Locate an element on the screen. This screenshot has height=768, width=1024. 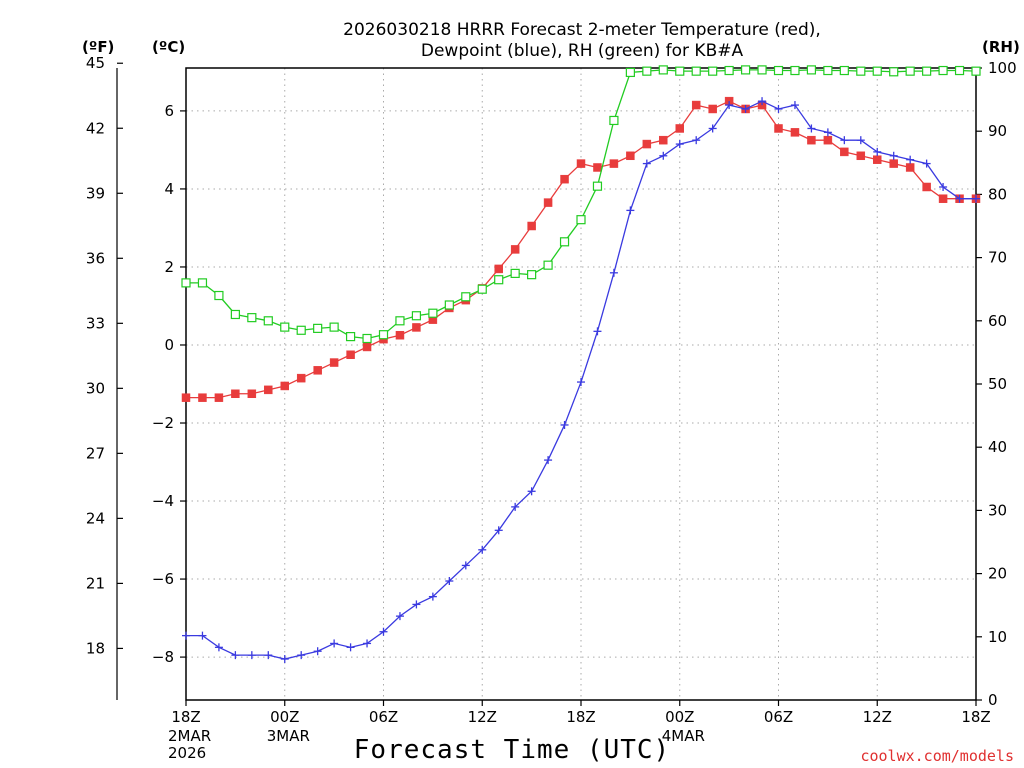
fahrenheit-tick-label: 36 is located at coordinates (95, 258).